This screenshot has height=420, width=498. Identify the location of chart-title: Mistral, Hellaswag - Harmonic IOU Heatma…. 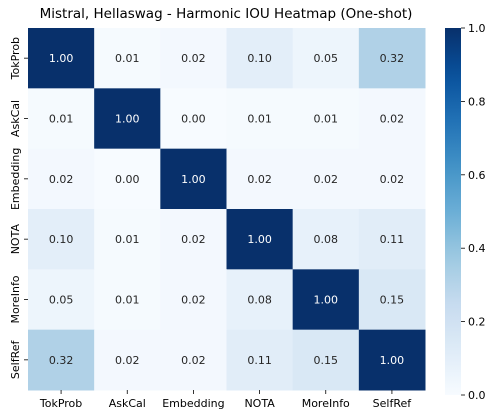
(226, 14).